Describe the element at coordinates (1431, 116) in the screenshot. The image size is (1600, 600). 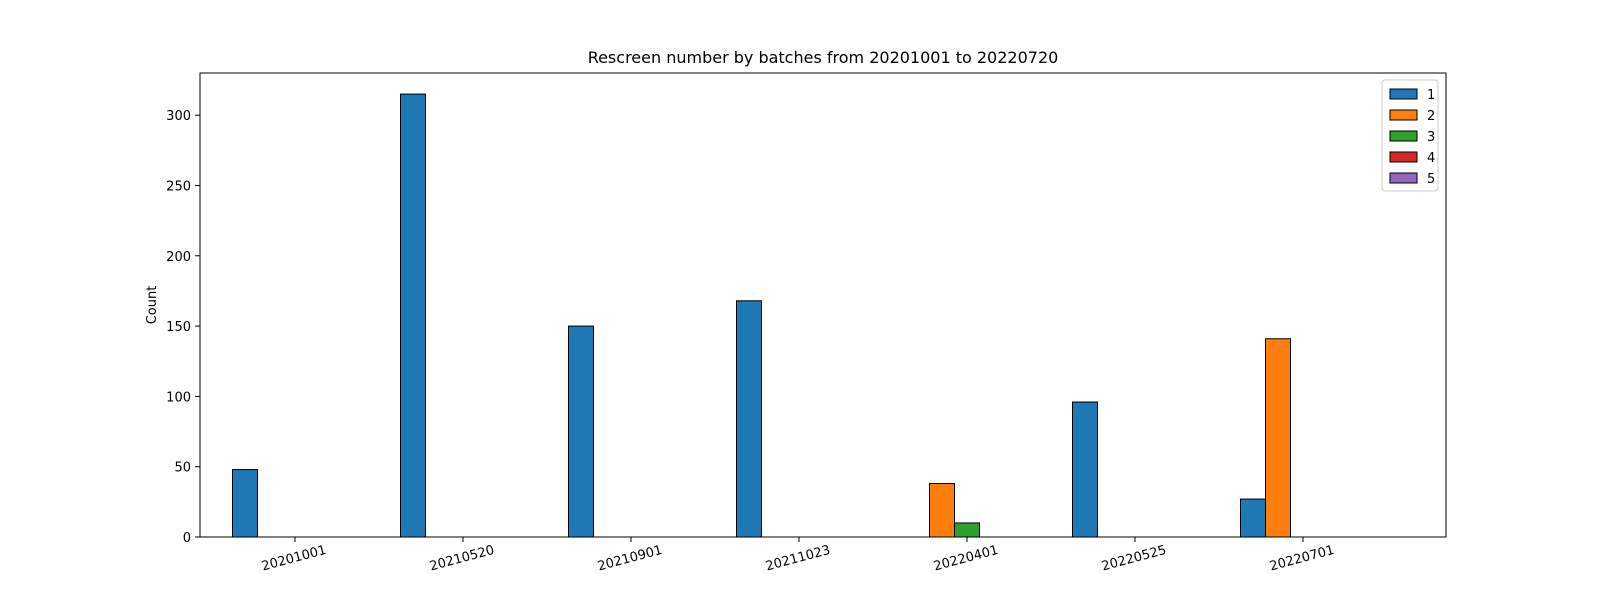
I see `legend-label-2: 2` at that location.